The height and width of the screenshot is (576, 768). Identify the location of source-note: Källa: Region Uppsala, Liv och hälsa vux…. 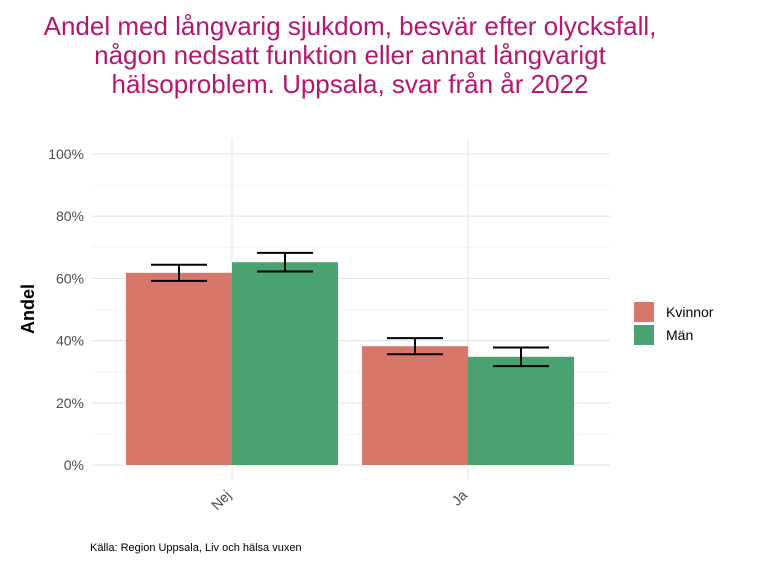
(196, 548).